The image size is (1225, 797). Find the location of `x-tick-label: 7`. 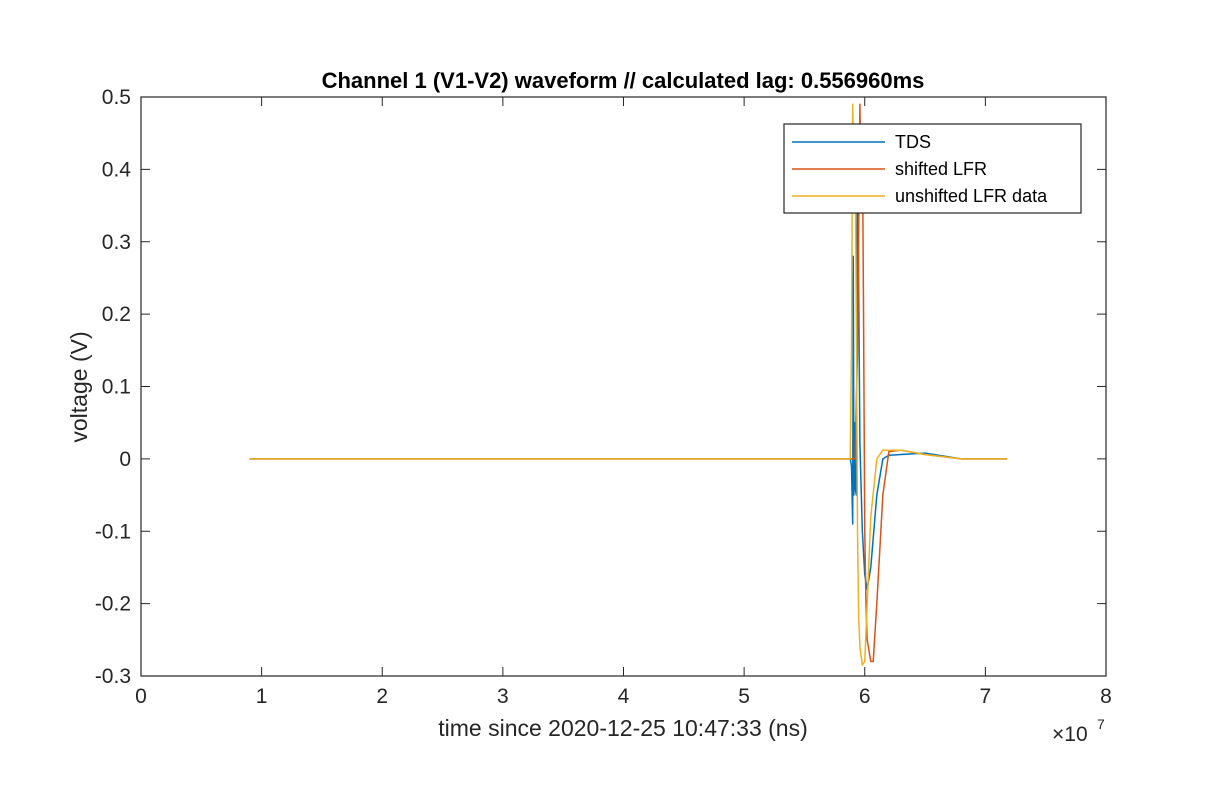

x-tick-label: 7 is located at coordinates (986, 696).